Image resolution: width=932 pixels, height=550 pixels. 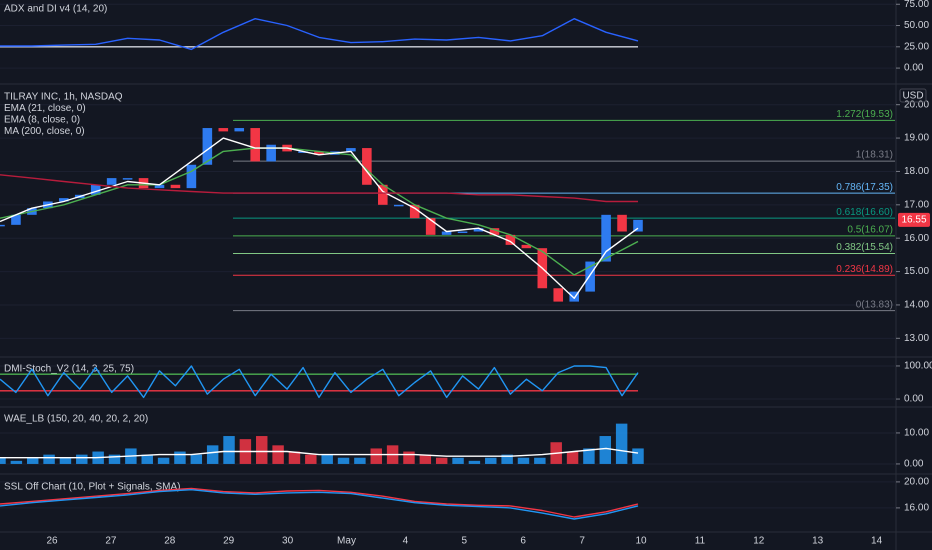 What do you see at coordinates (288, 541) in the screenshot?
I see `x-tick-label: 30` at bounding box center [288, 541].